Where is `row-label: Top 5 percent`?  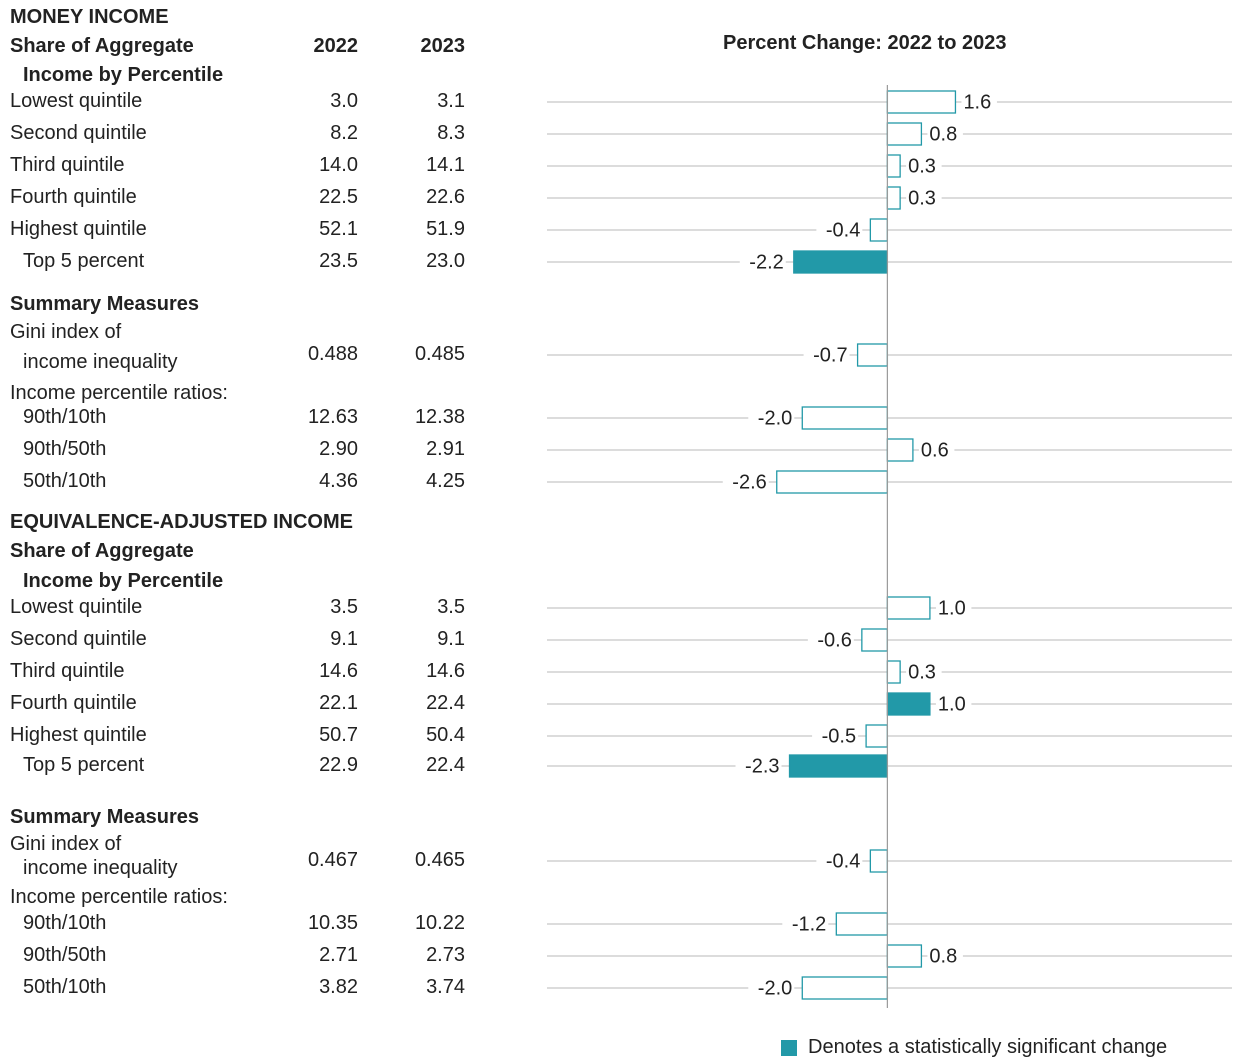
row-label: Top 5 percent is located at coordinates (84, 261).